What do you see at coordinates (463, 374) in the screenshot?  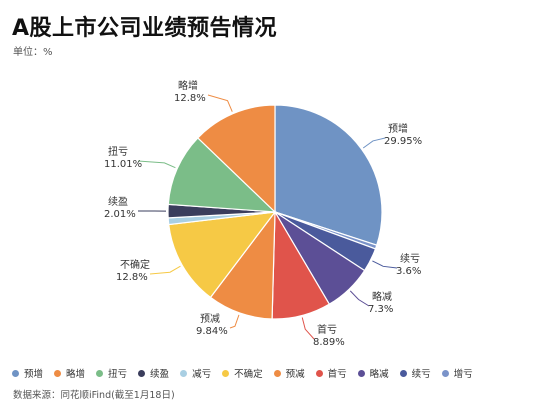 I see `legend-label: 增亏` at bounding box center [463, 374].